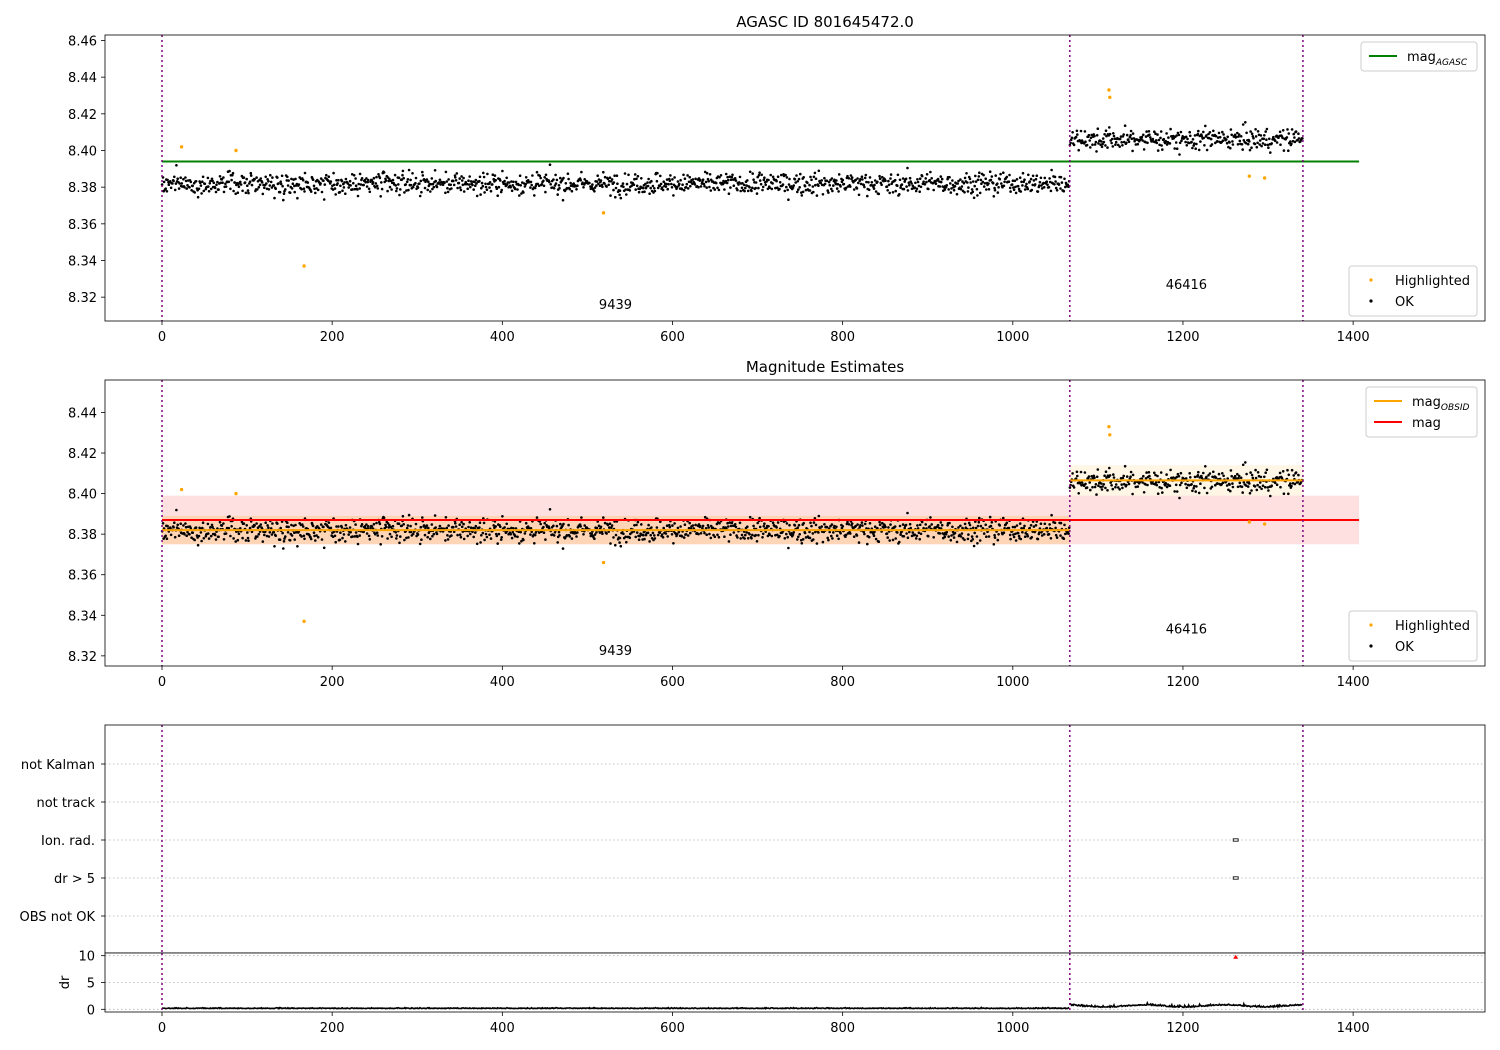 The height and width of the screenshot is (1050, 1500). Describe the element at coordinates (82, 42) in the screenshot. I see `y-tick-label: 8.46` at that location.